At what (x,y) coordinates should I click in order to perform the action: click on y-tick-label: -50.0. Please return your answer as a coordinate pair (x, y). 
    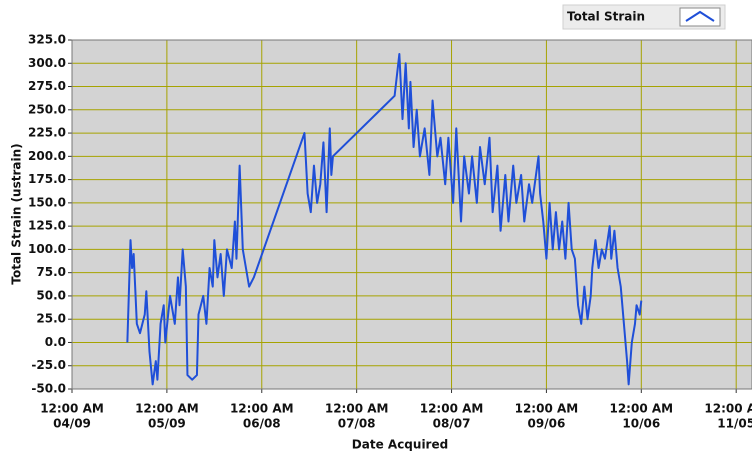
    Looking at the image, I should click on (48, 389).